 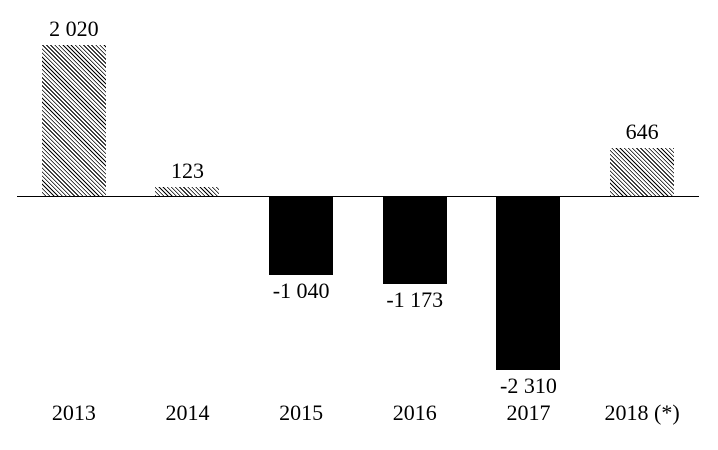 I want to click on category-label-2015: 2015, so click(x=301, y=412).